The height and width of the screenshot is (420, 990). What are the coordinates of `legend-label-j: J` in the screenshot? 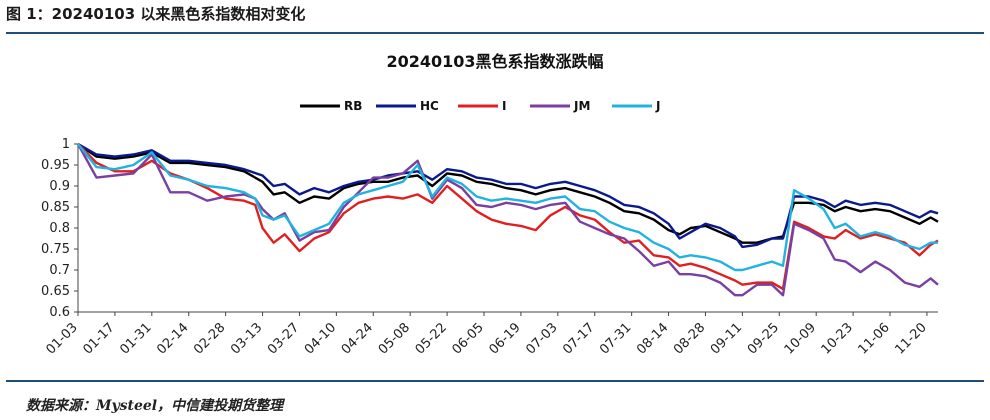 It's located at (657, 106).